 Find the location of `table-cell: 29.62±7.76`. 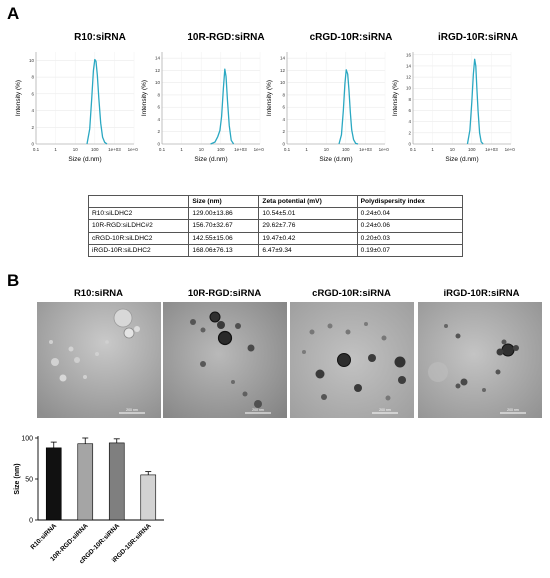

table-cell: 29.62±7.76 is located at coordinates (308, 226).